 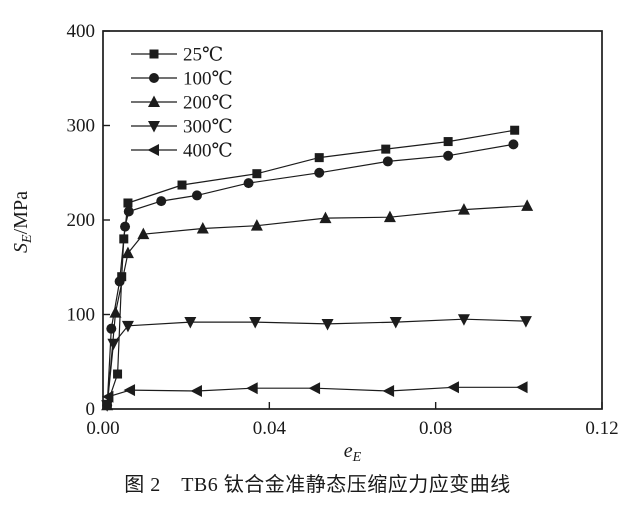 I want to click on legend-marker-100℃, so click(x=154, y=78).